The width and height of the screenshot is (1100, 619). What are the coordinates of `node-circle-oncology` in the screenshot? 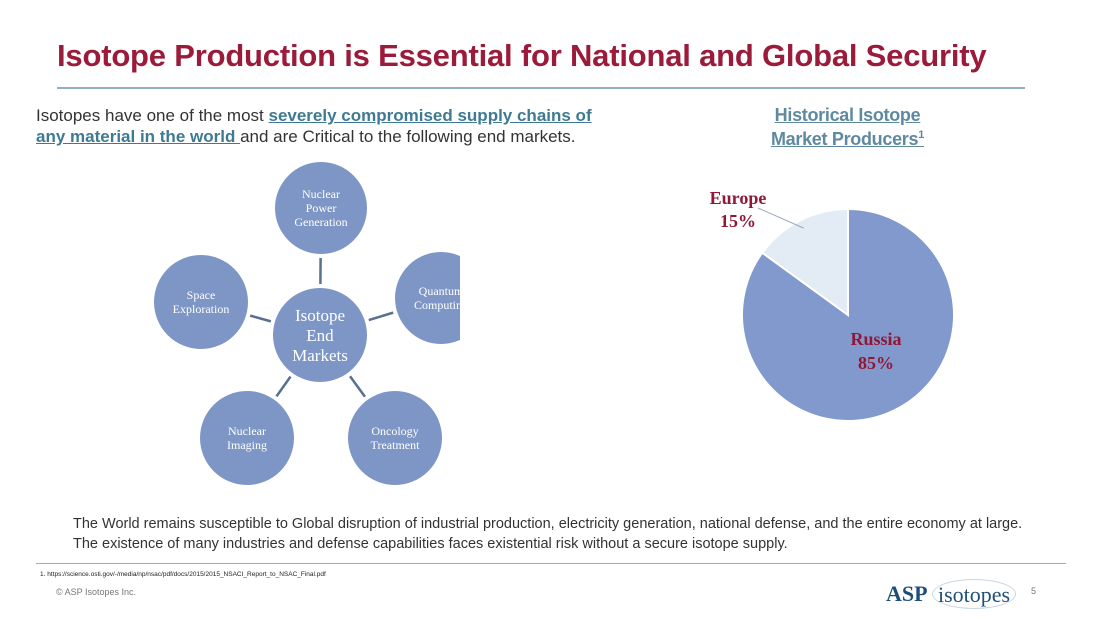 It's located at (395, 438).